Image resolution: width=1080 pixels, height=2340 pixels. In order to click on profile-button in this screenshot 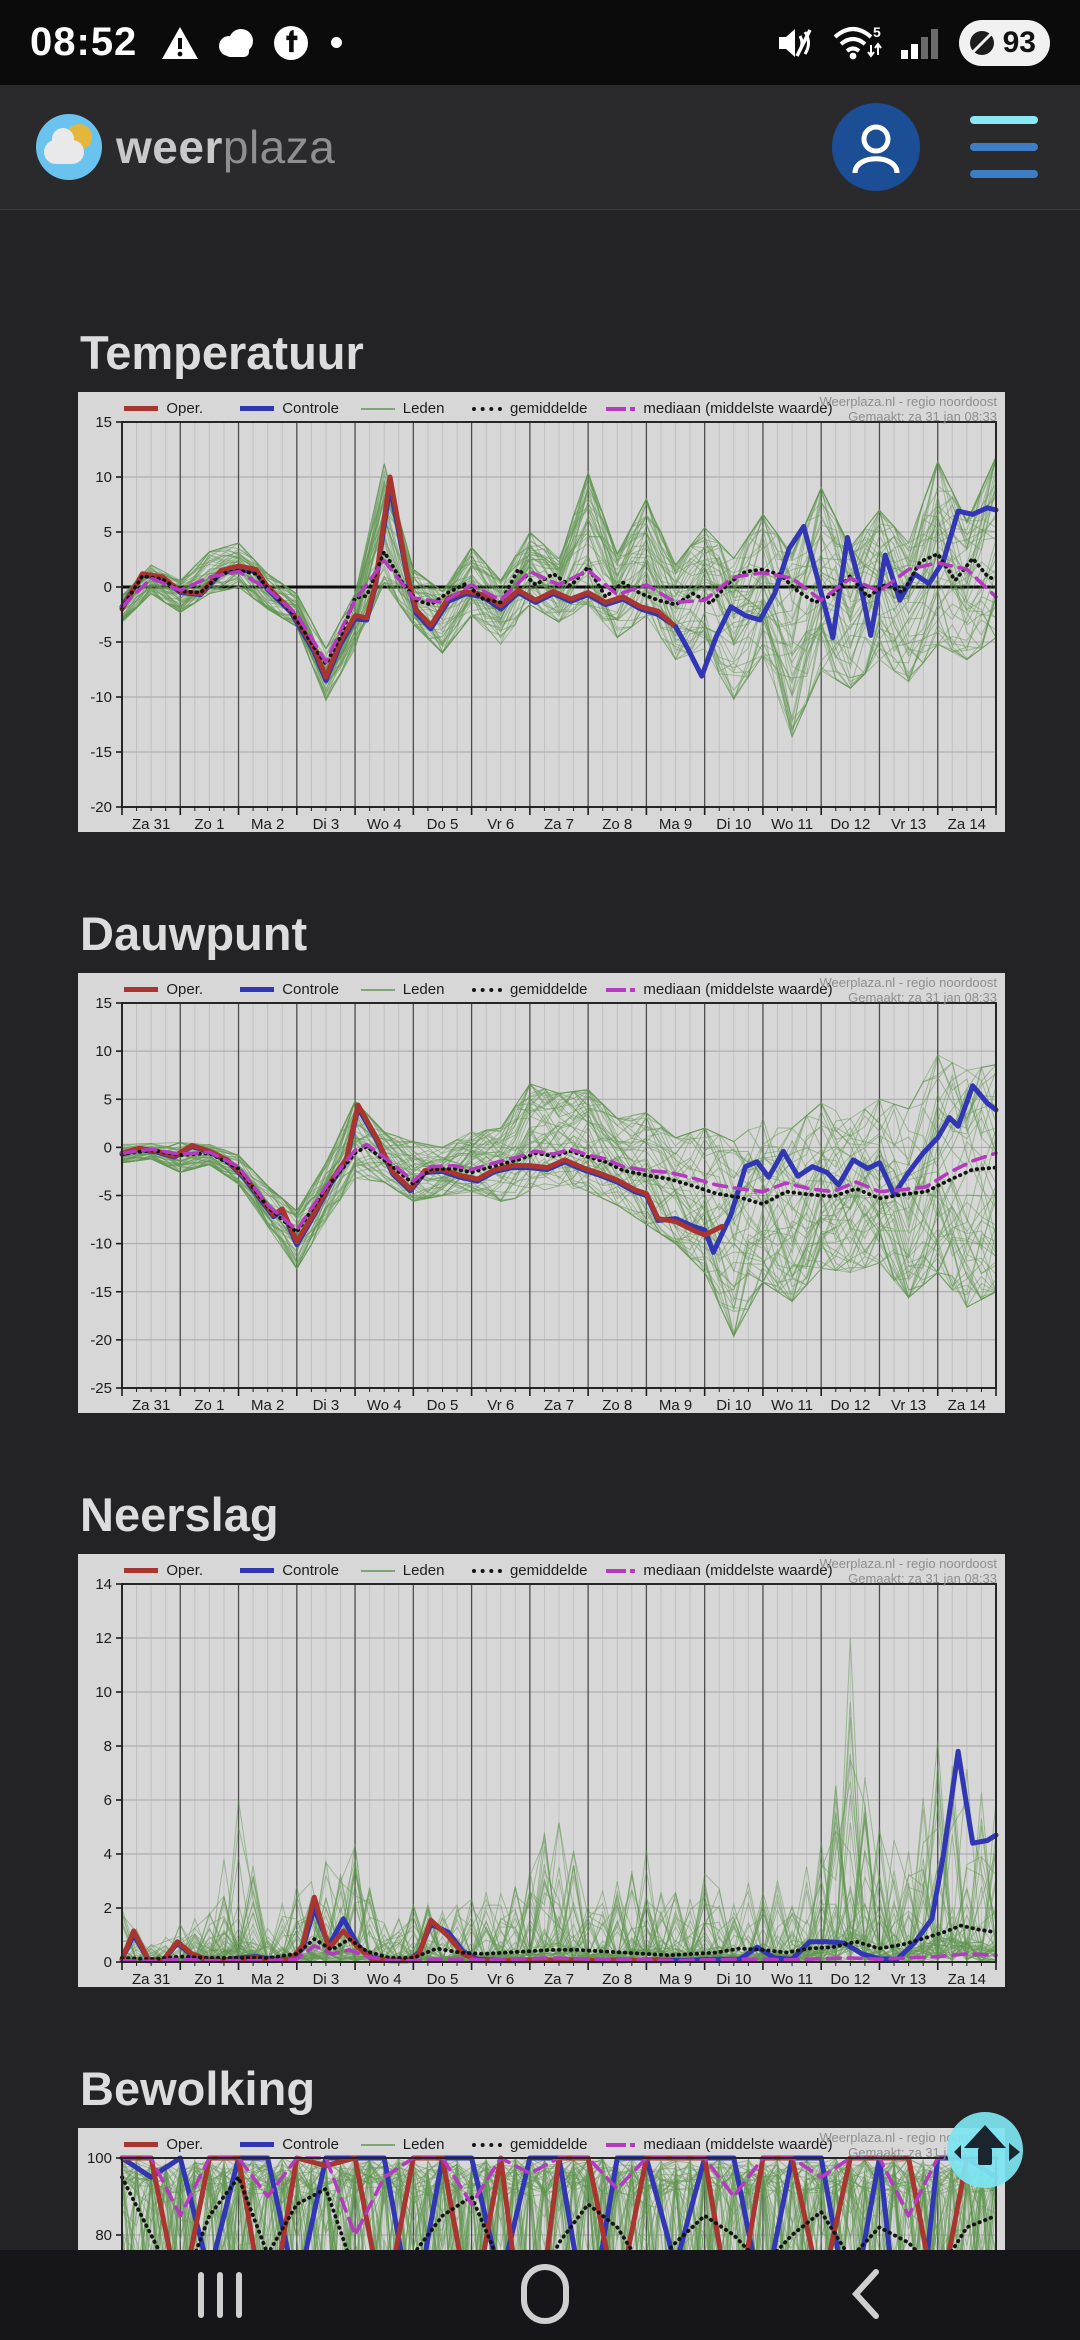, I will do `click(876, 147)`.